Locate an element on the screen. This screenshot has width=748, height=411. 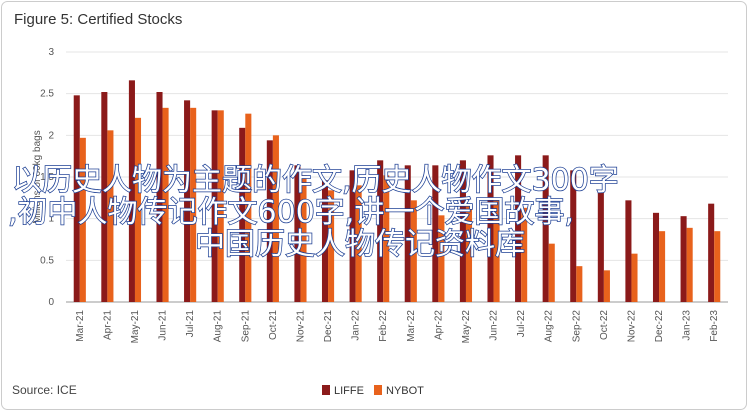
y-tick-label: 1.5 is located at coordinates (47, 177).